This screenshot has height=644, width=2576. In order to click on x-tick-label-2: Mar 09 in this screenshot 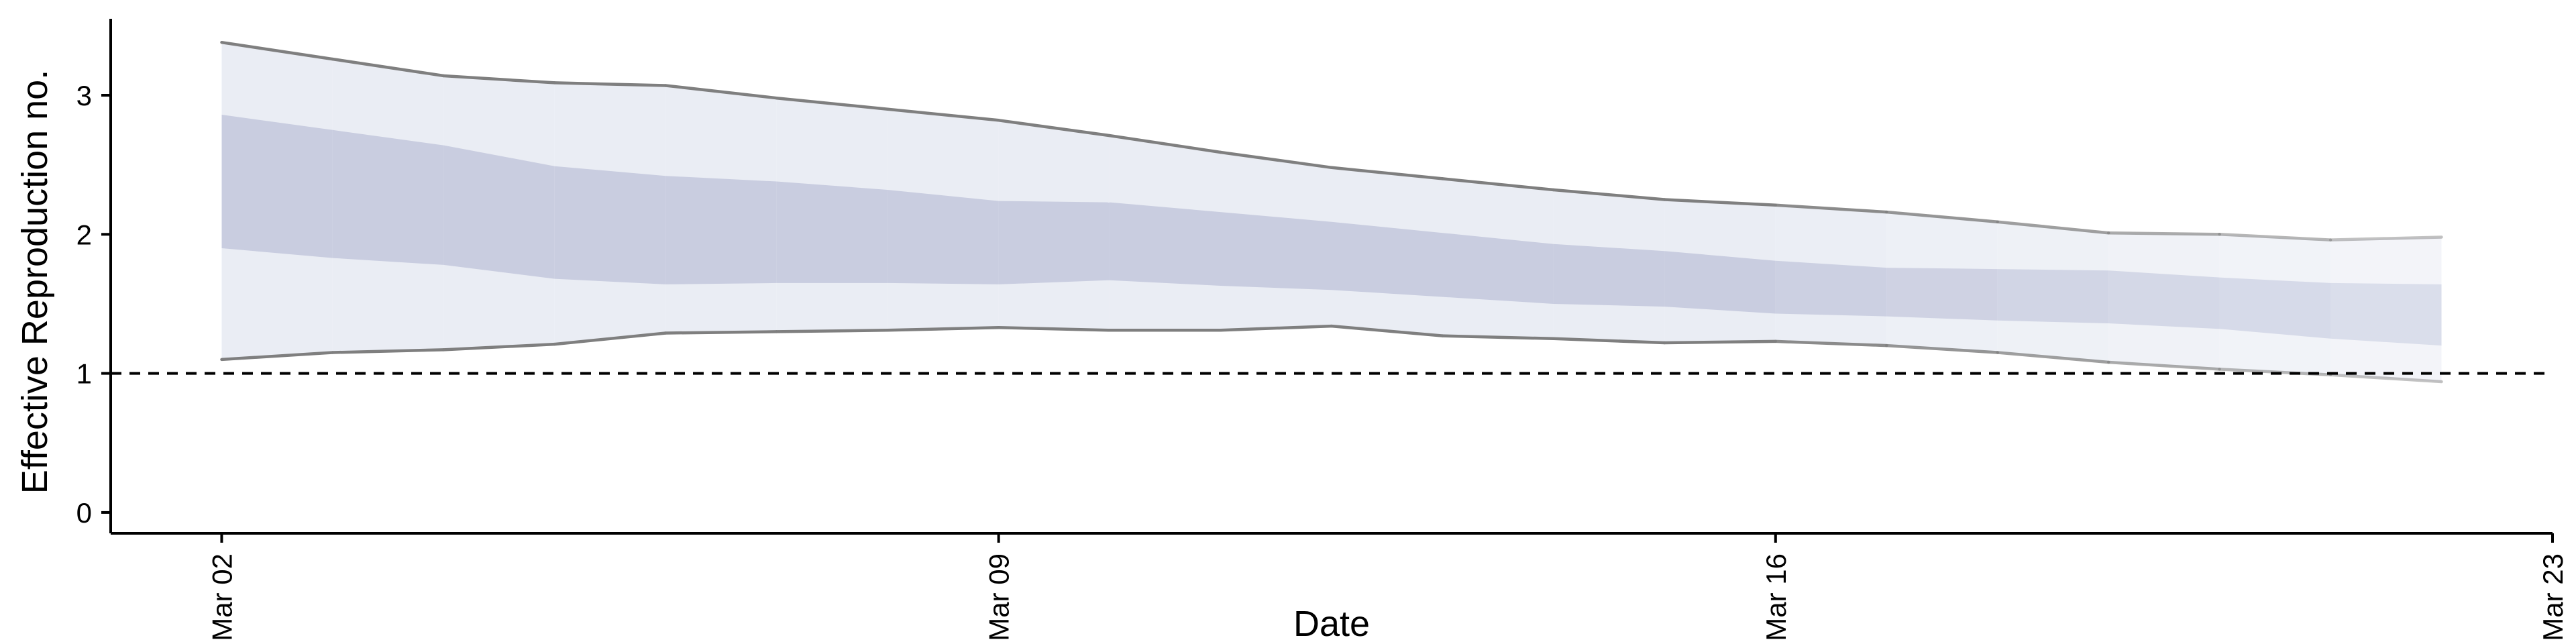, I will do `click(999, 597)`.